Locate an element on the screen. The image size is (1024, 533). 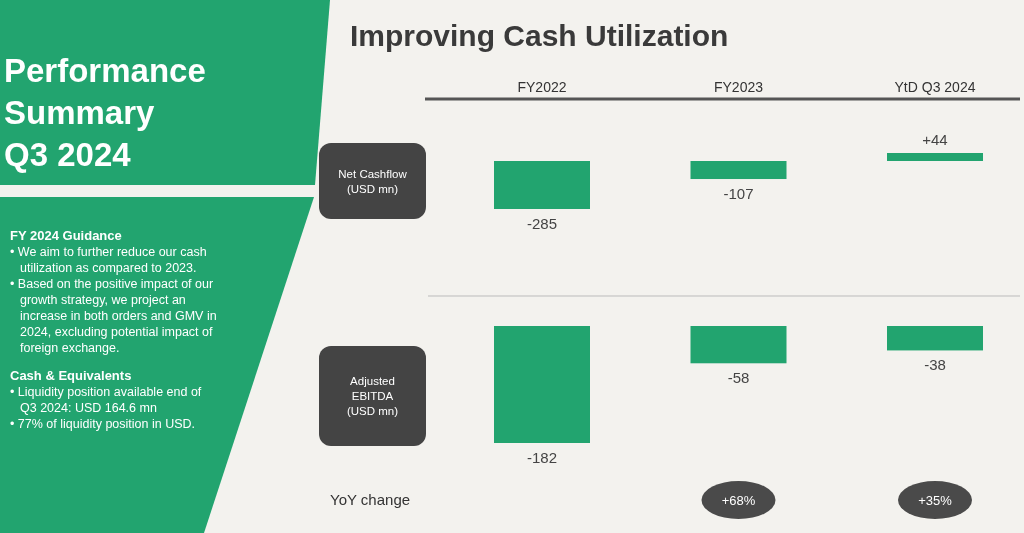
text: YoY change is located at coordinates (370, 499).